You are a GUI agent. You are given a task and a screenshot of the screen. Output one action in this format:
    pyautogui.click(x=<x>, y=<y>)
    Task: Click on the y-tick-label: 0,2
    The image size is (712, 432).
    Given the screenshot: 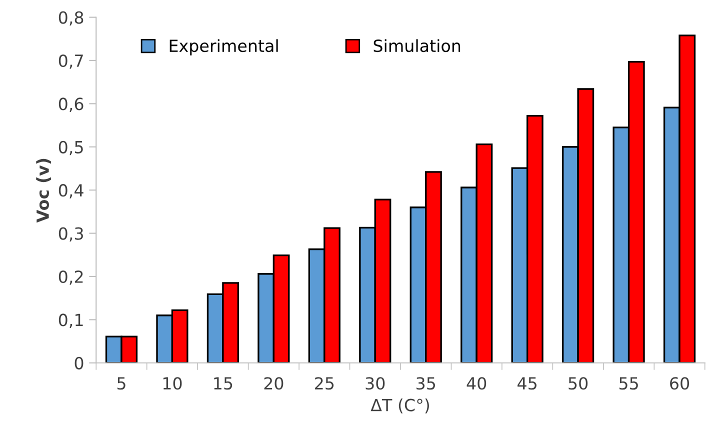 What is the action you would take?
    pyautogui.click(x=70, y=277)
    